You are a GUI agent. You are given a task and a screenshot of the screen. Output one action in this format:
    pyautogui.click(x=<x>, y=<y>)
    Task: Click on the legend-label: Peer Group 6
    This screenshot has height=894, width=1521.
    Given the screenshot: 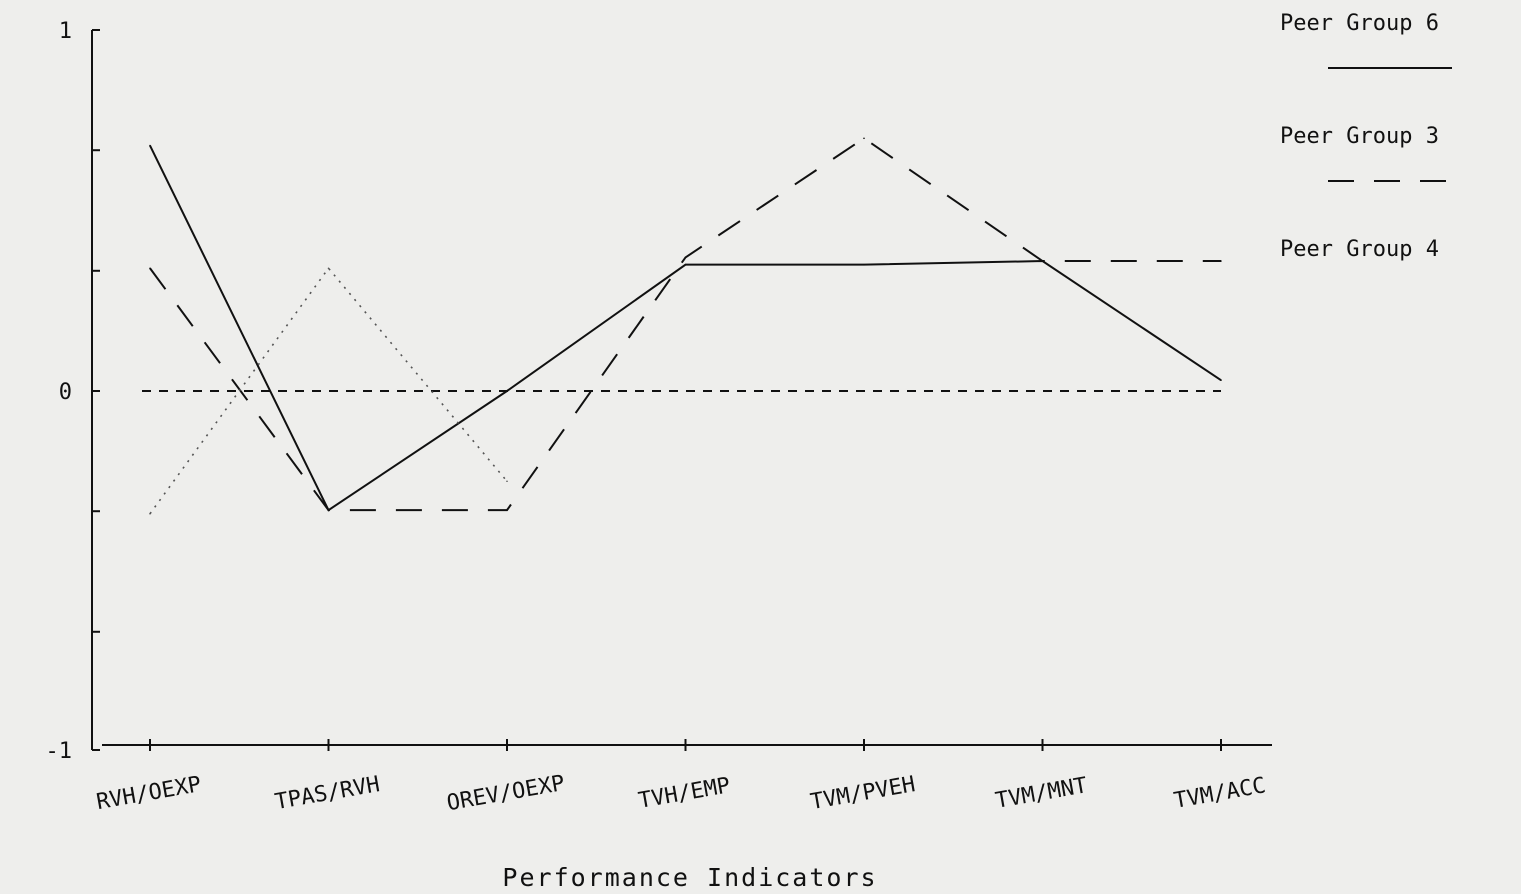 What is the action you would take?
    pyautogui.click(x=1359, y=23)
    